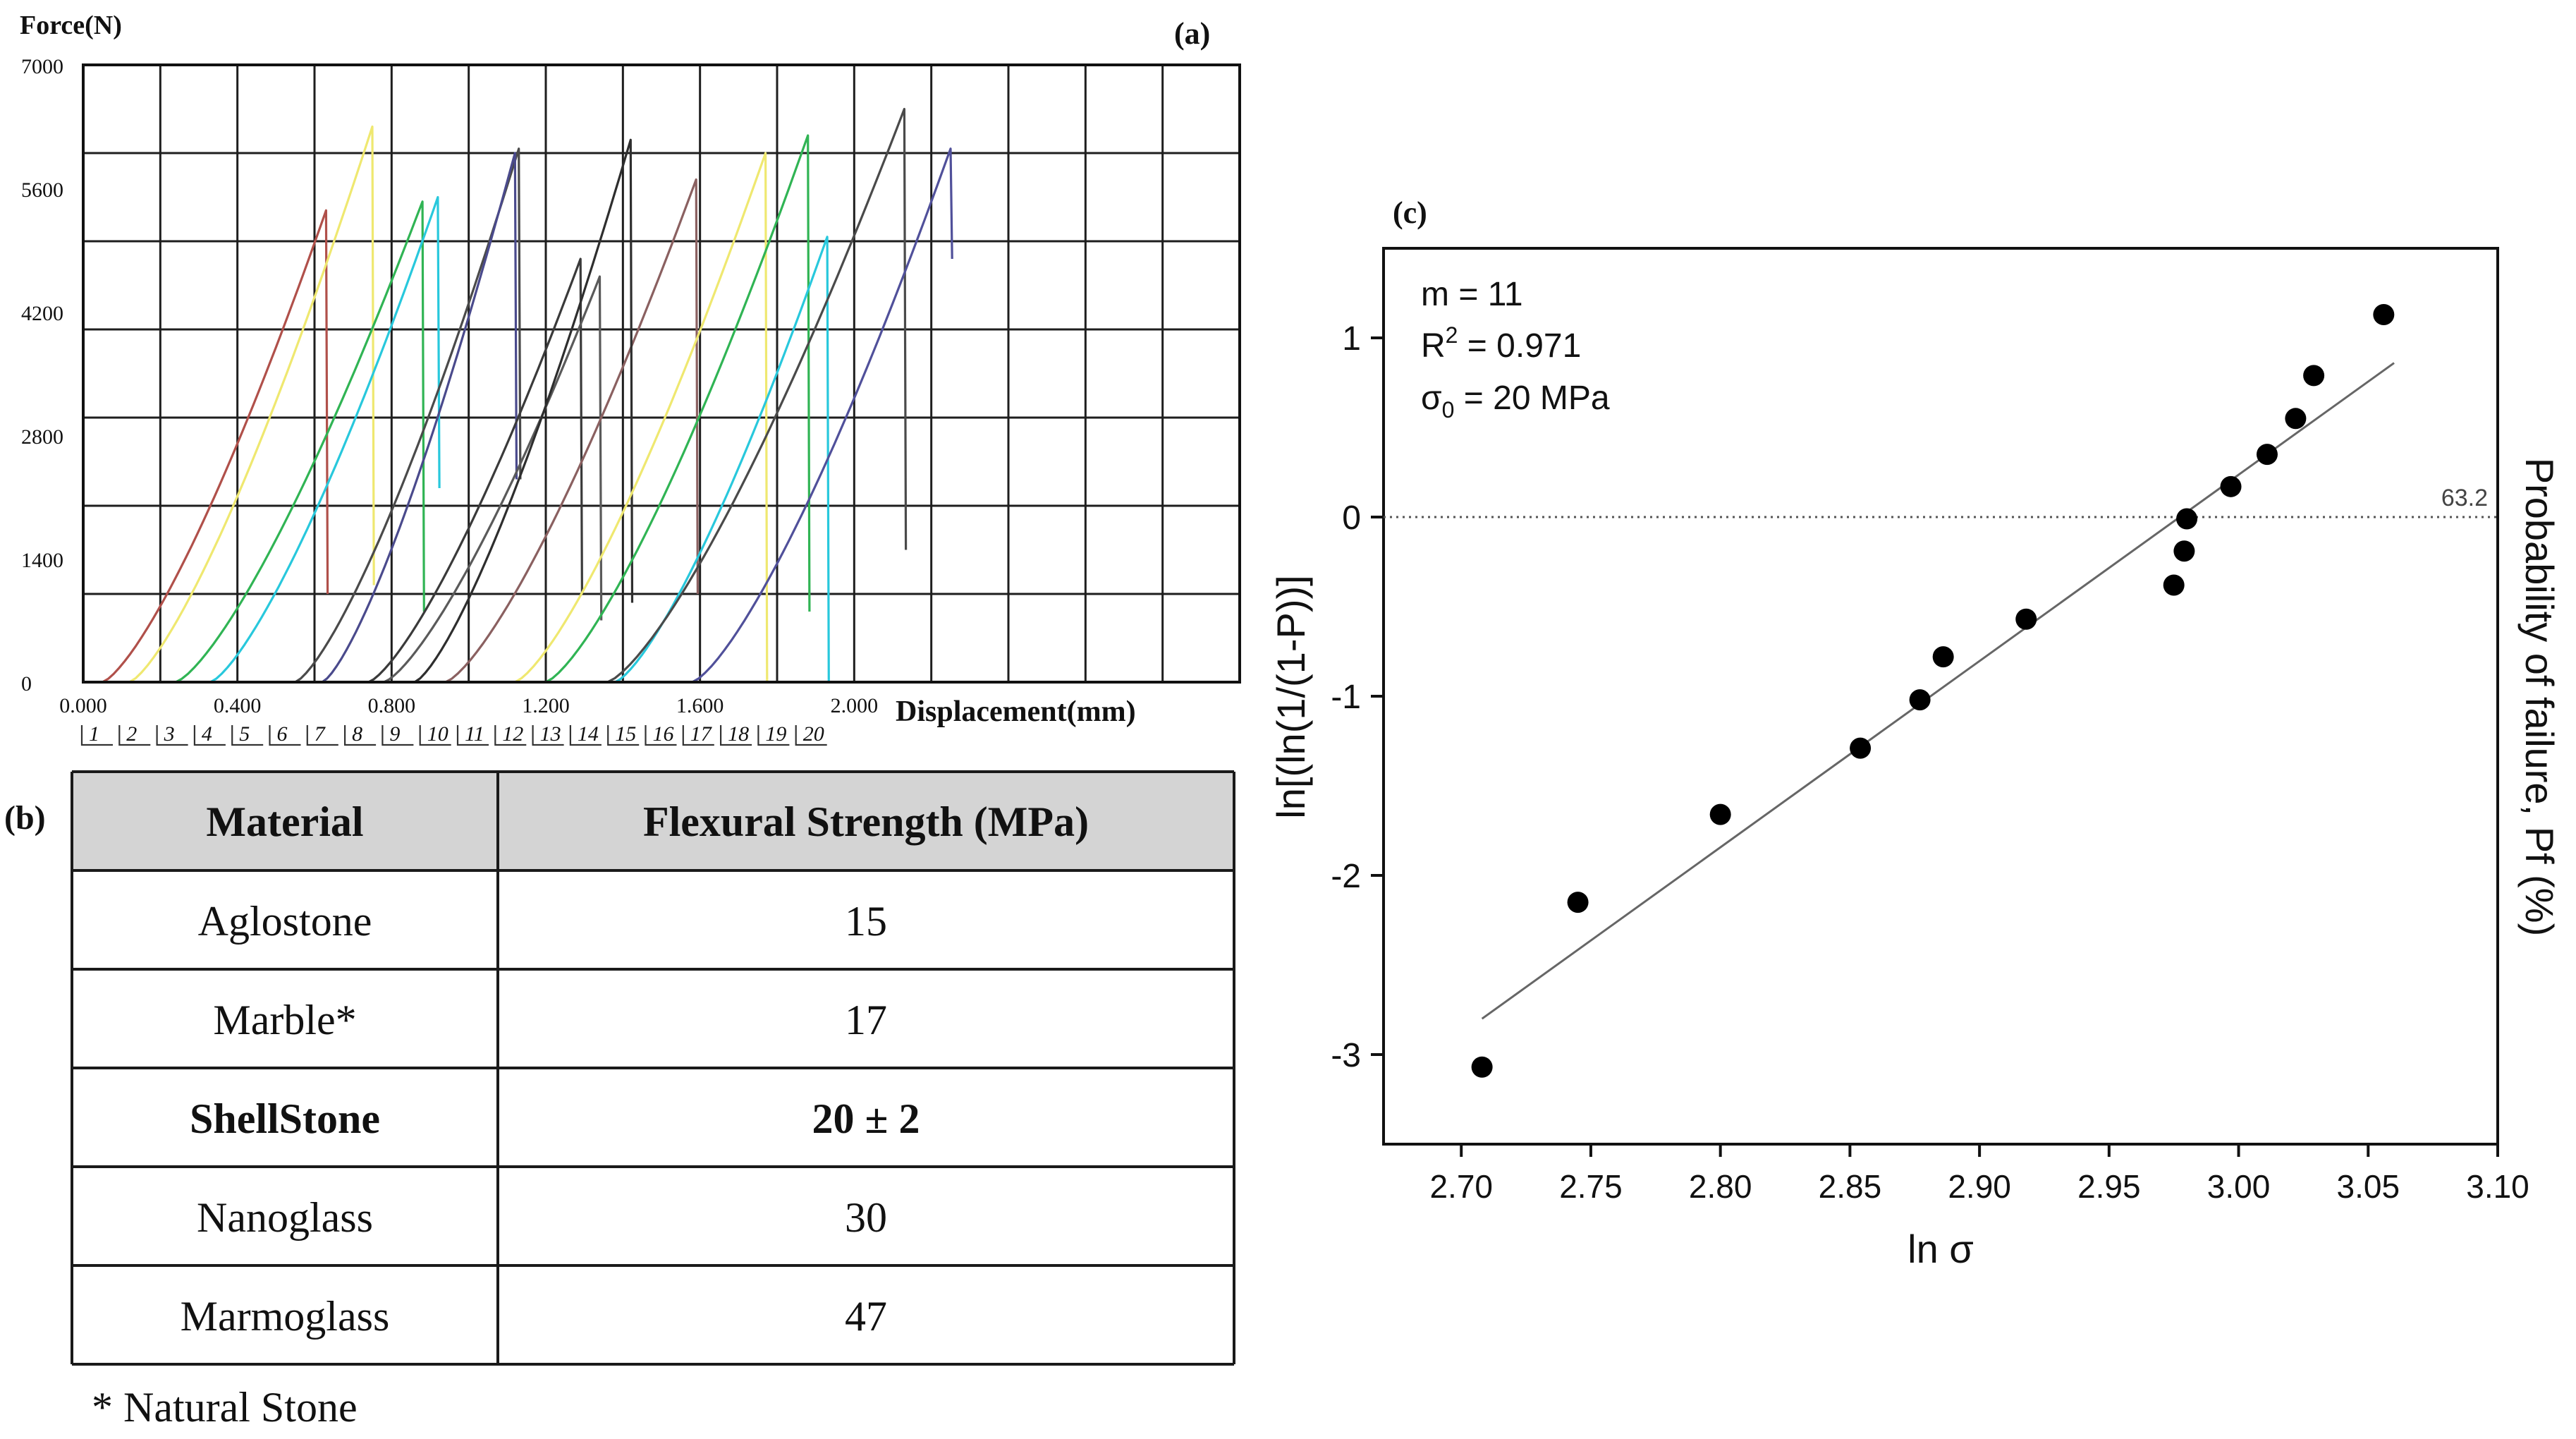 The image size is (2576, 1439). I want to click on panel-c-label: (c), so click(1410, 212).